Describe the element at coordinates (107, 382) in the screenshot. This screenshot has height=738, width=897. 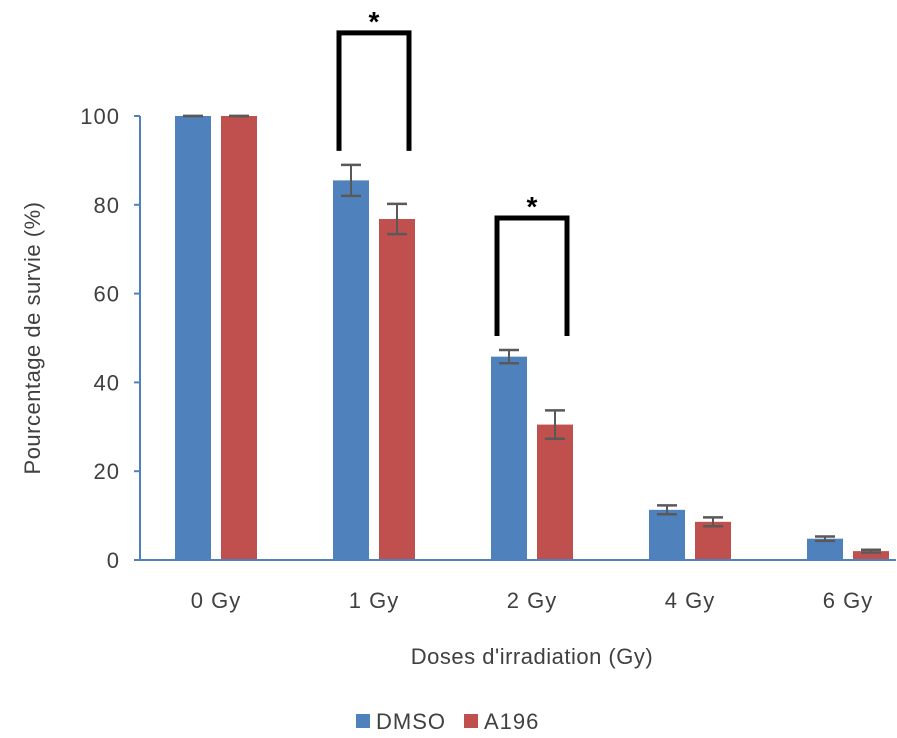
I see `y-tick-label: 40` at that location.